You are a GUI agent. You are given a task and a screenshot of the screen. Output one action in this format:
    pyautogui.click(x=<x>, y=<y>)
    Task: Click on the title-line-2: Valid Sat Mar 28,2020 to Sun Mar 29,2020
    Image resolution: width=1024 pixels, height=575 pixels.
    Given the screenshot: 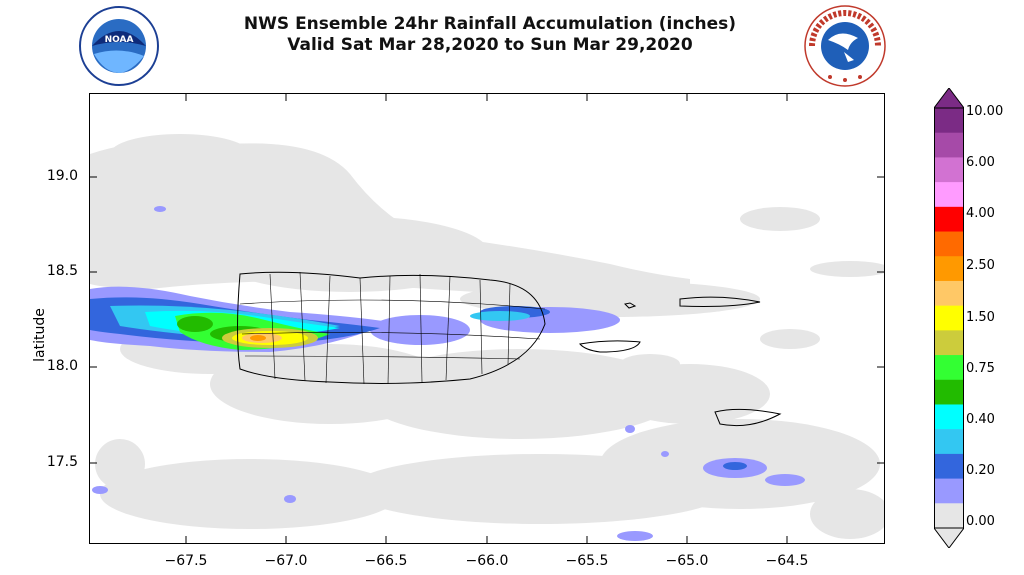 What is the action you would take?
    pyautogui.click(x=490, y=45)
    